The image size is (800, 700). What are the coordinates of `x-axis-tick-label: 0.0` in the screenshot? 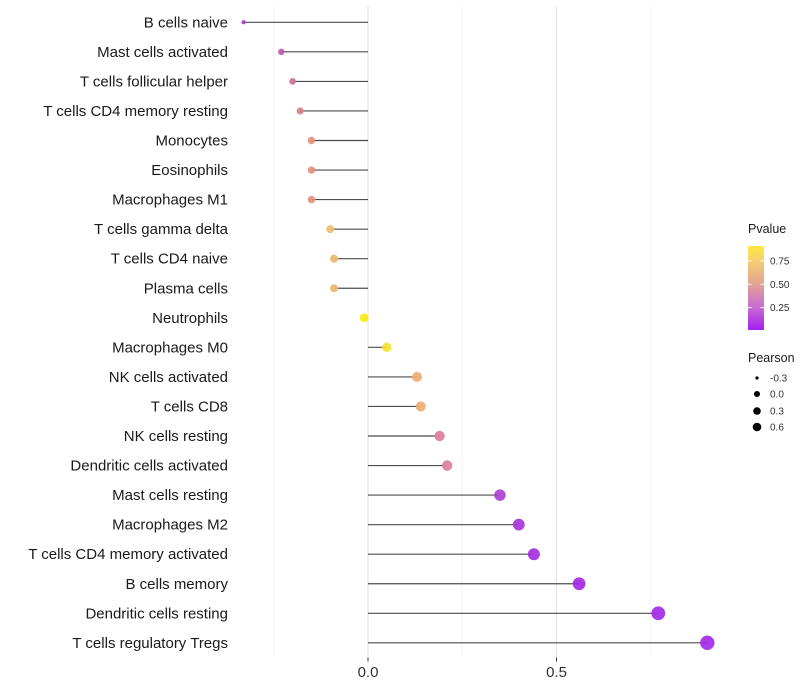 It's located at (368, 672).